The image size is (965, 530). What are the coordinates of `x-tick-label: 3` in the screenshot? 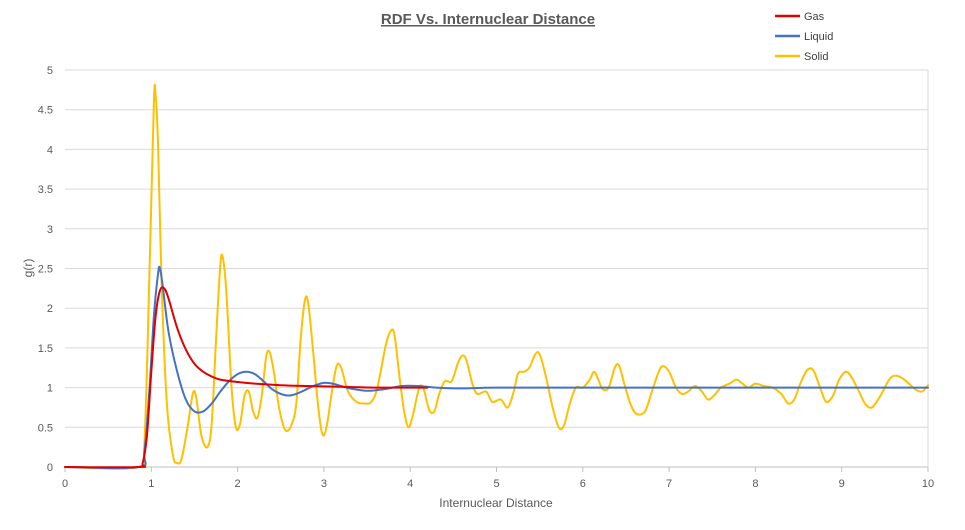 It's located at (324, 484).